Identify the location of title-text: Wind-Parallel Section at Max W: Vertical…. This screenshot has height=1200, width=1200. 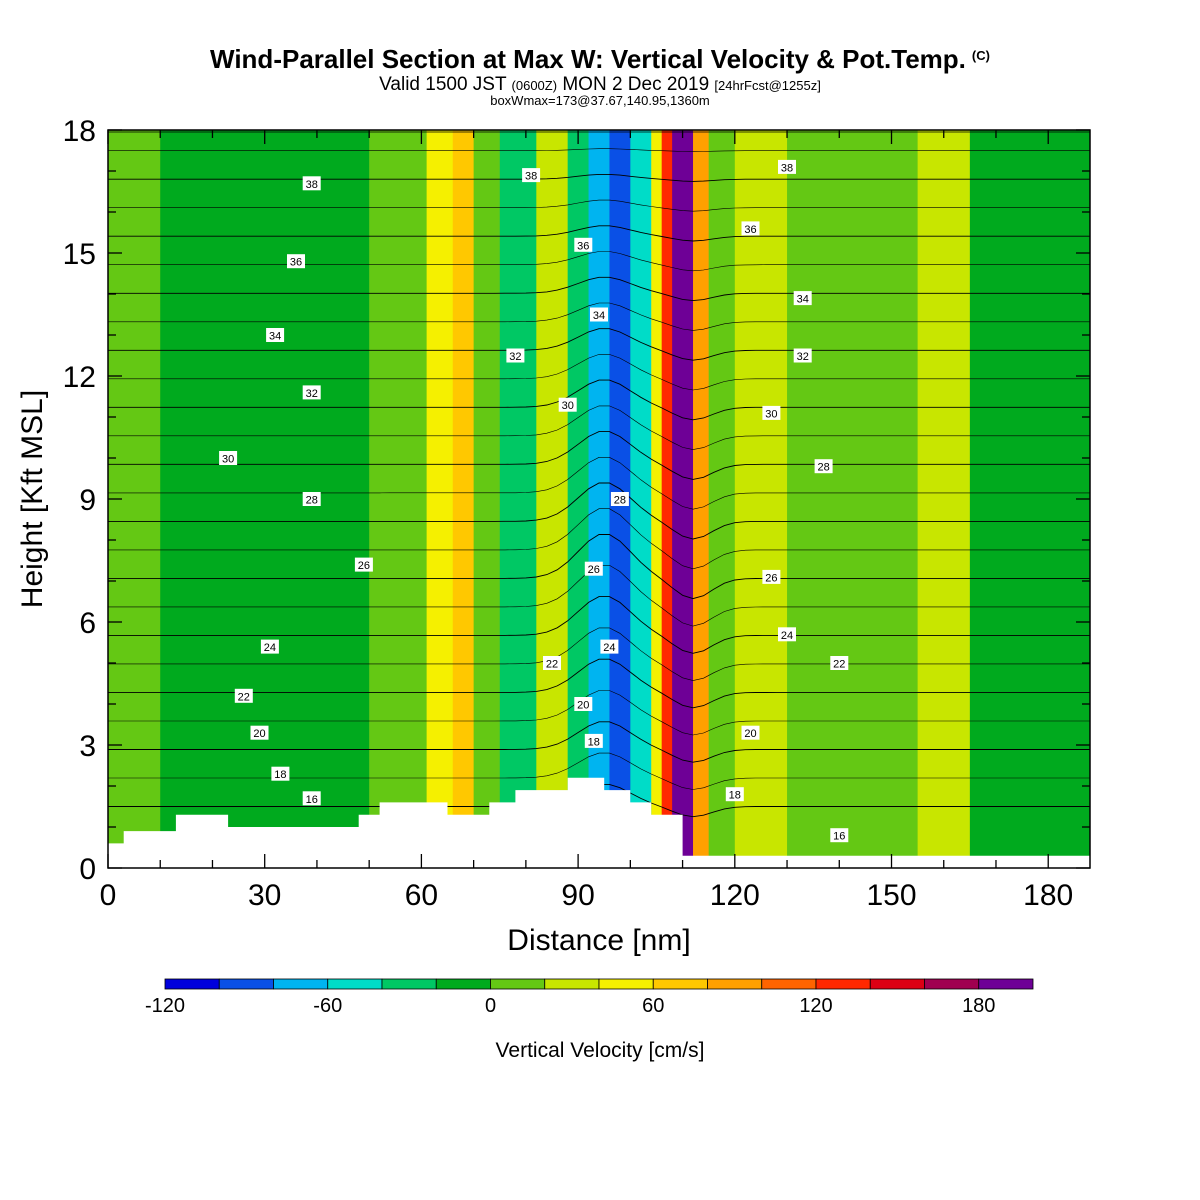
(588, 59).